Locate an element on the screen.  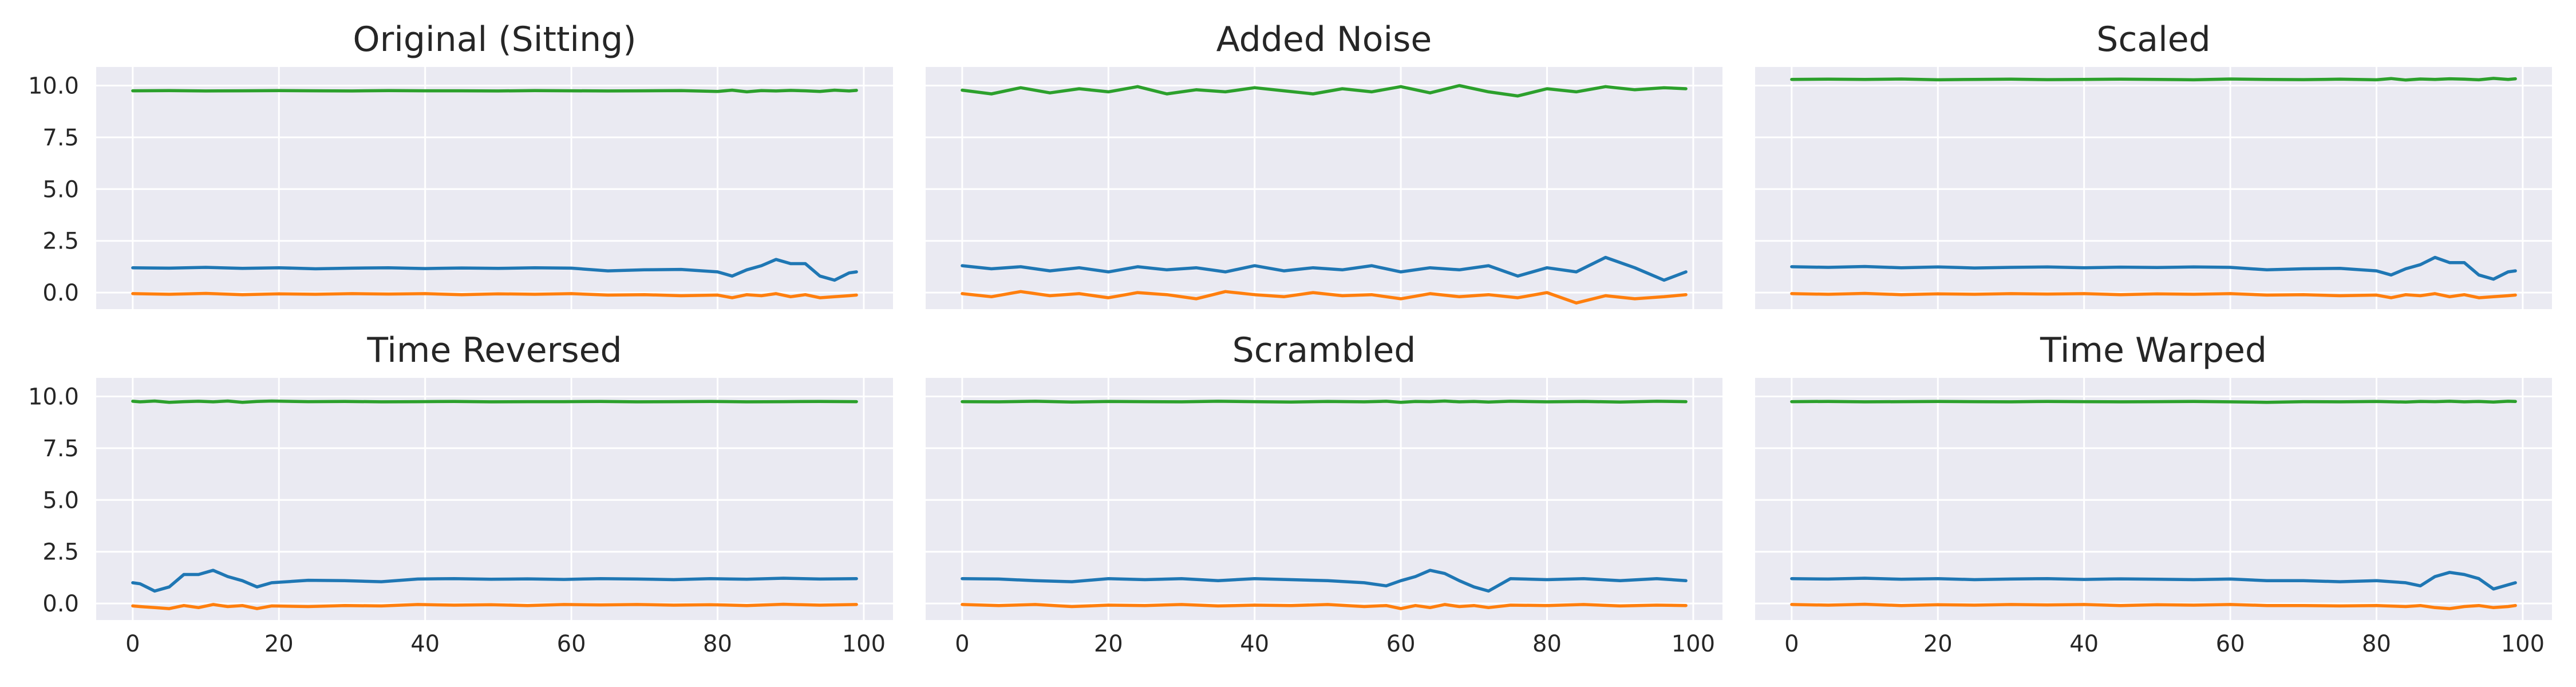
subplot-6: Time Warped 0 20 40 60 80 100 is located at coordinates (2153, 493).